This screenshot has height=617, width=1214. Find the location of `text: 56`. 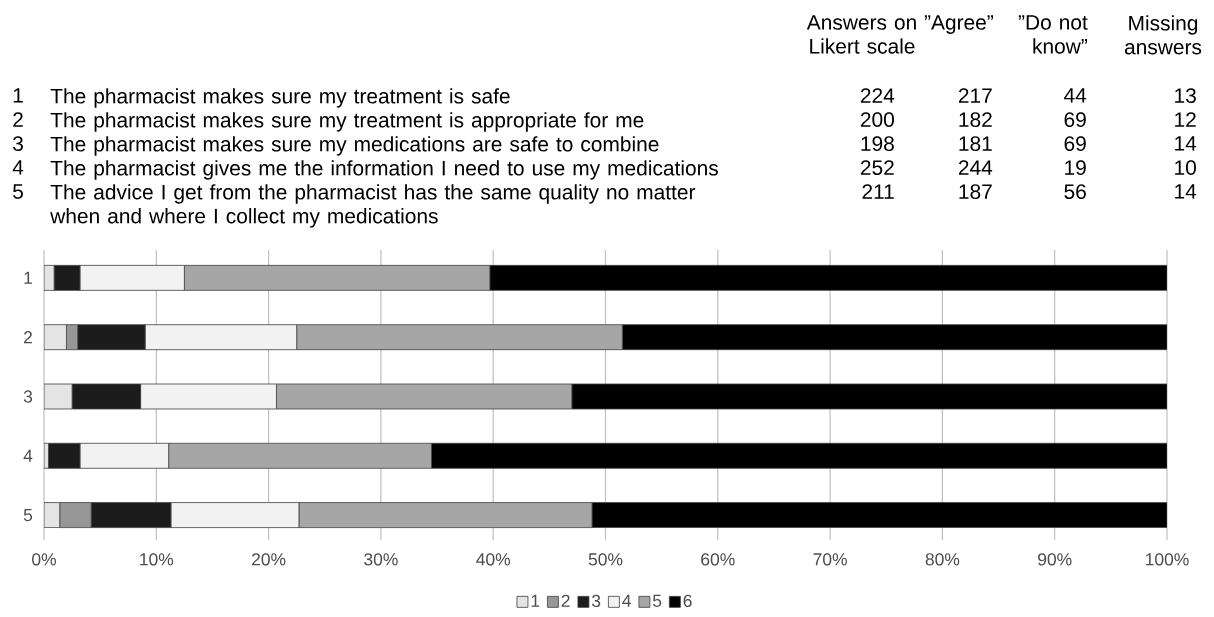

text: 56 is located at coordinates (1075, 192).